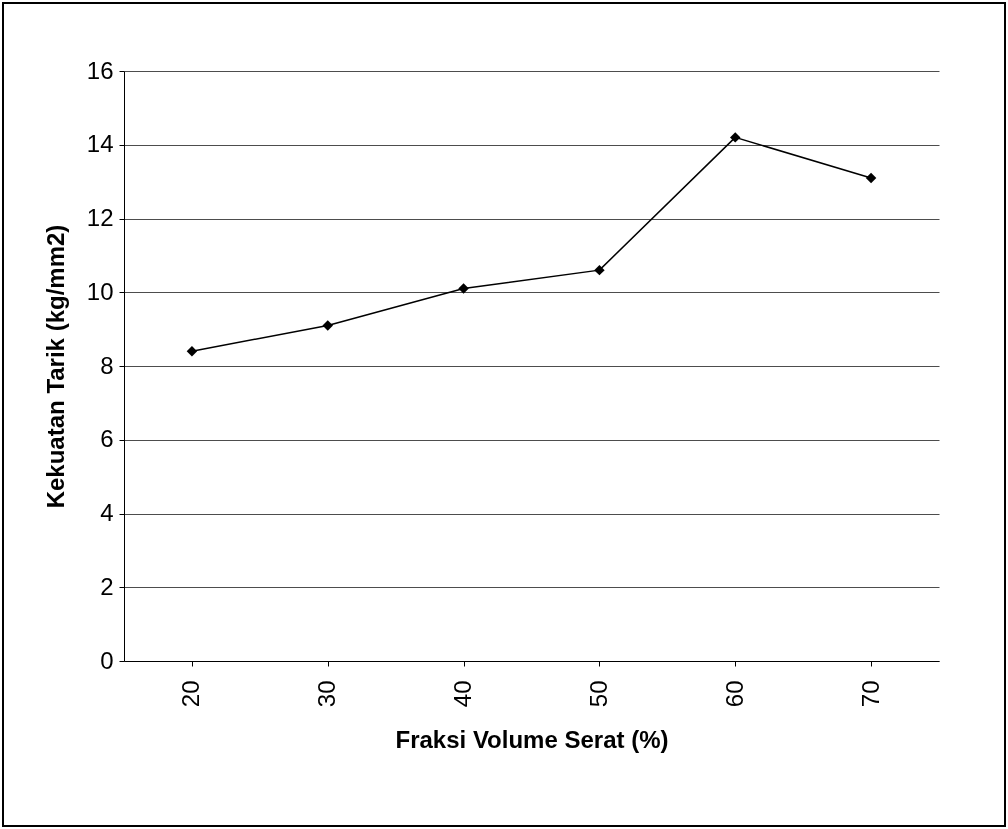 The width and height of the screenshot is (1008, 829). Describe the element at coordinates (598, 694) in the screenshot. I see `x-tick-label: 50` at that location.